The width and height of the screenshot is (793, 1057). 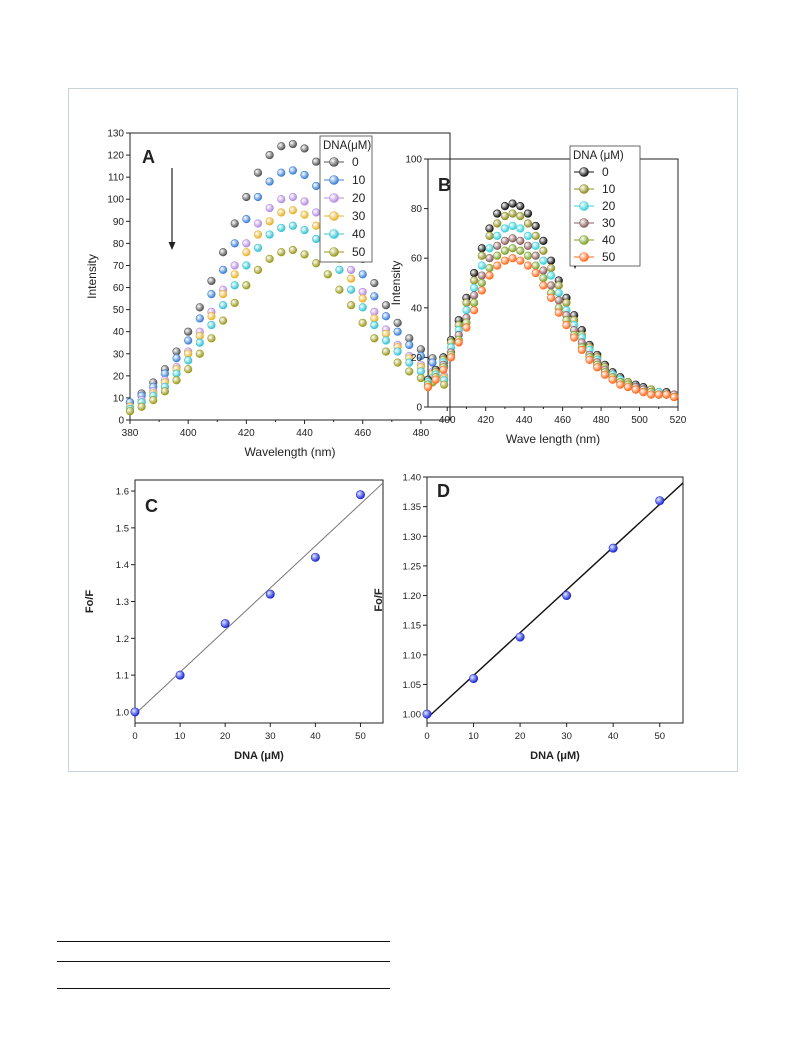 I want to click on y-tick-label: 90, so click(x=119, y=222).